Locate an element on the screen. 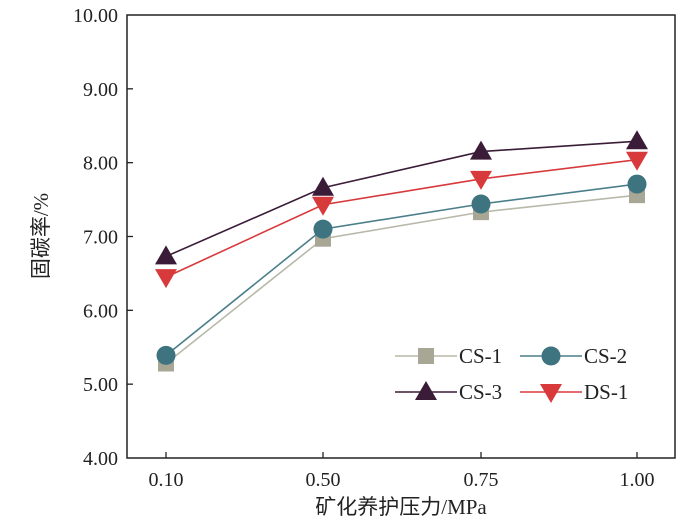  y-tick-label: 6.00 is located at coordinates (100, 311).